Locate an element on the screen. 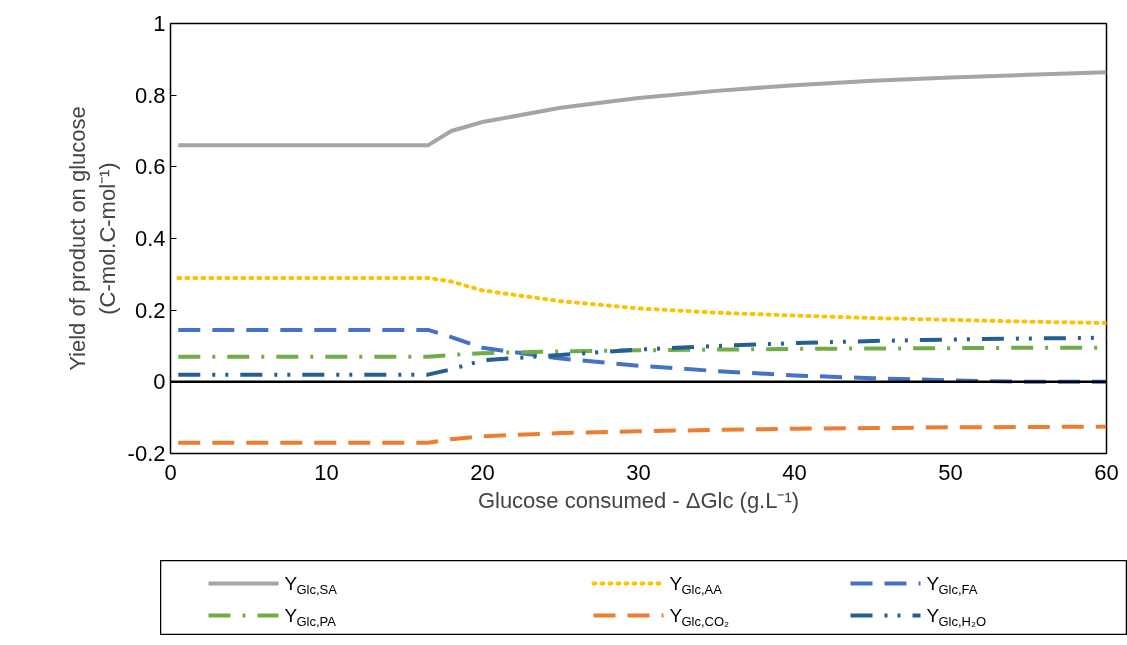 The height and width of the screenshot is (645, 1127). x-tick-label: 50 is located at coordinates (950, 472).